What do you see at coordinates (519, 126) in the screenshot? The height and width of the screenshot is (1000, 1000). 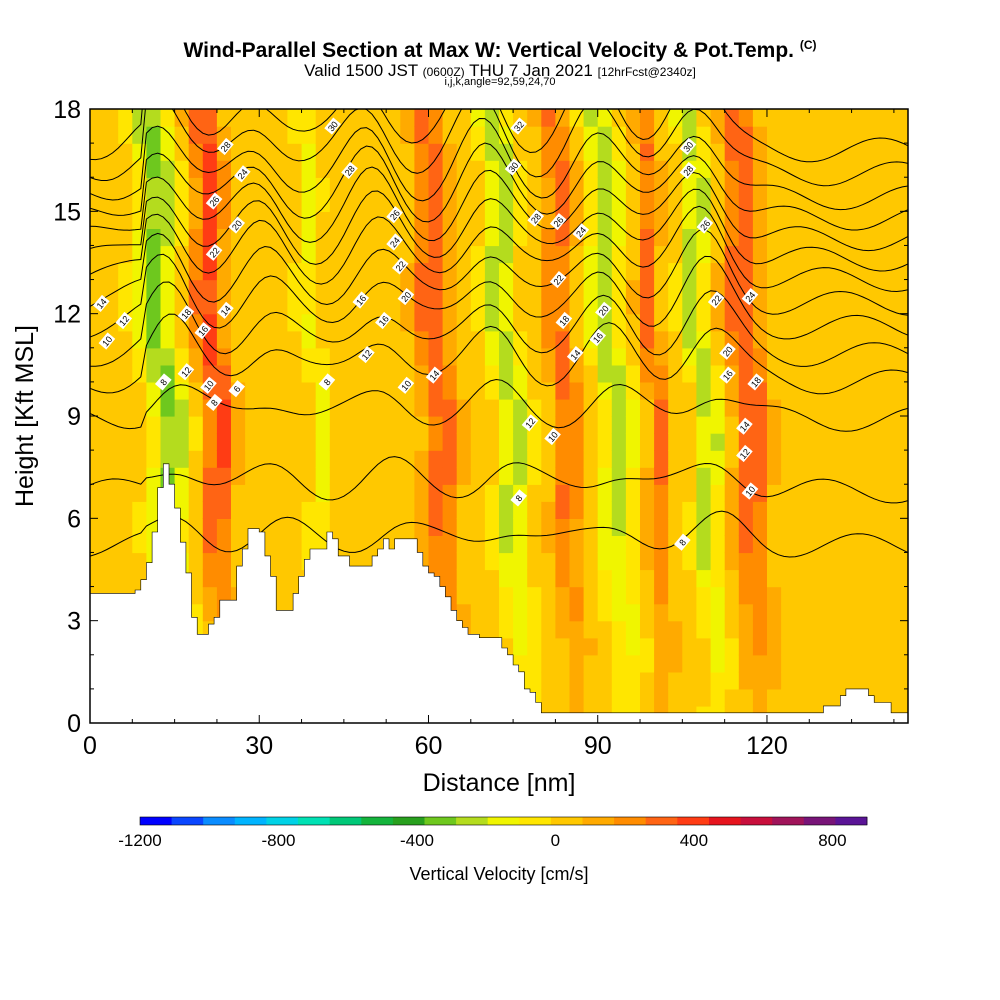 I see `contour-label-text: 32` at bounding box center [519, 126].